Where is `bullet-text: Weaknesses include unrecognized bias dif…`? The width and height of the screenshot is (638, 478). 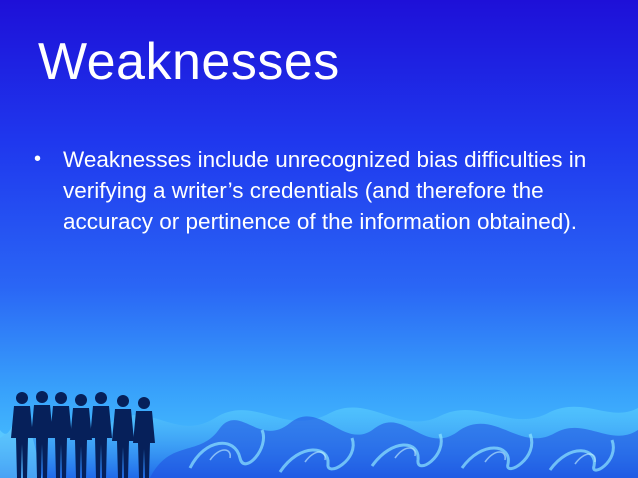
bullet-text: Weaknesses include unrecognized bias dif… is located at coordinates (325, 190).